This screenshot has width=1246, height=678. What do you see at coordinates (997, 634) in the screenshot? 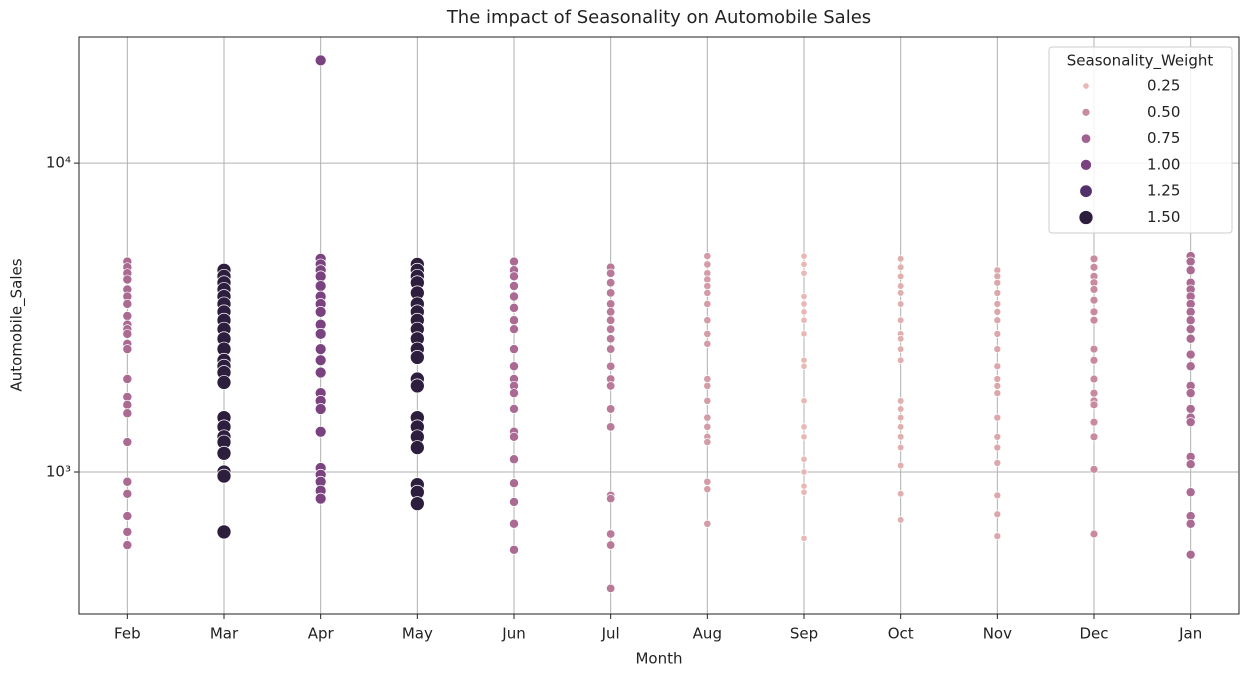
I see `x-tick-label: Nov` at bounding box center [997, 634].